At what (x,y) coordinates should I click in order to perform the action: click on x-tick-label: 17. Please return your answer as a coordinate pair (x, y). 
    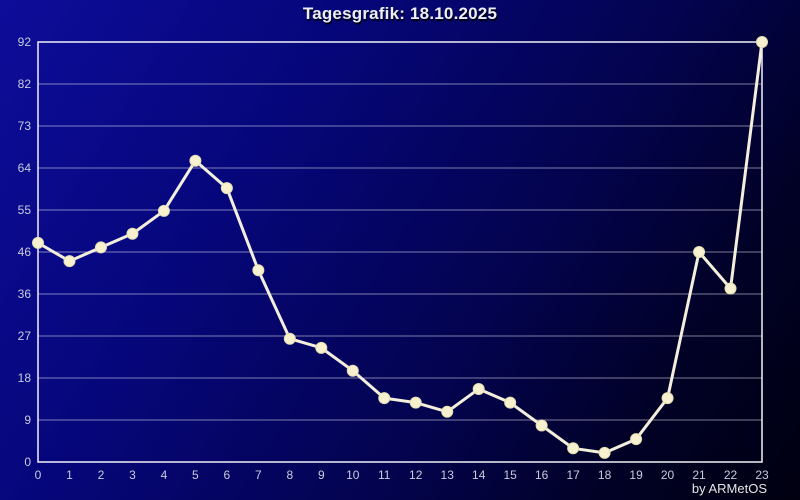
    Looking at the image, I should click on (573, 475).